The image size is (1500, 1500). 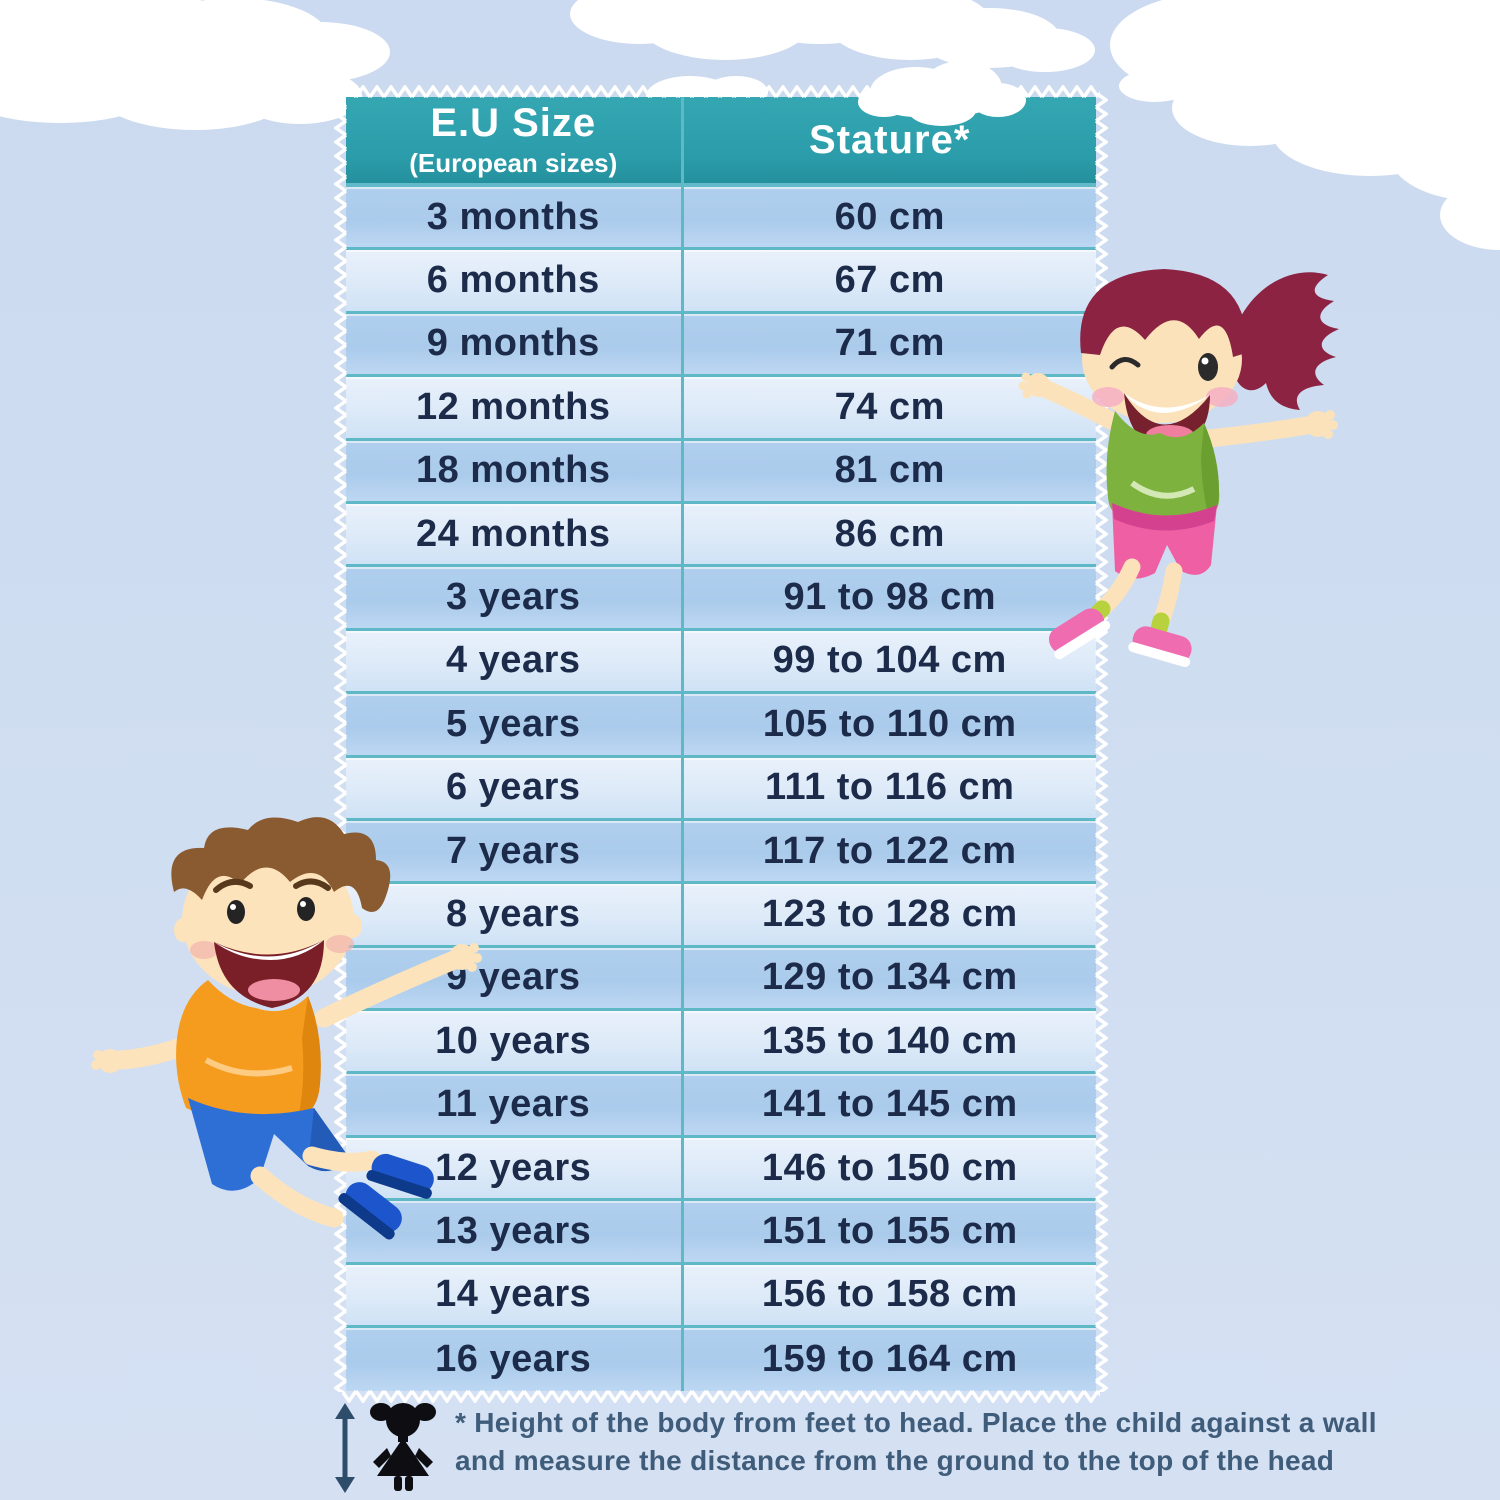 What do you see at coordinates (889, 850) in the screenshot?
I see `stature-cell: 117 to 122 cm` at bounding box center [889, 850].